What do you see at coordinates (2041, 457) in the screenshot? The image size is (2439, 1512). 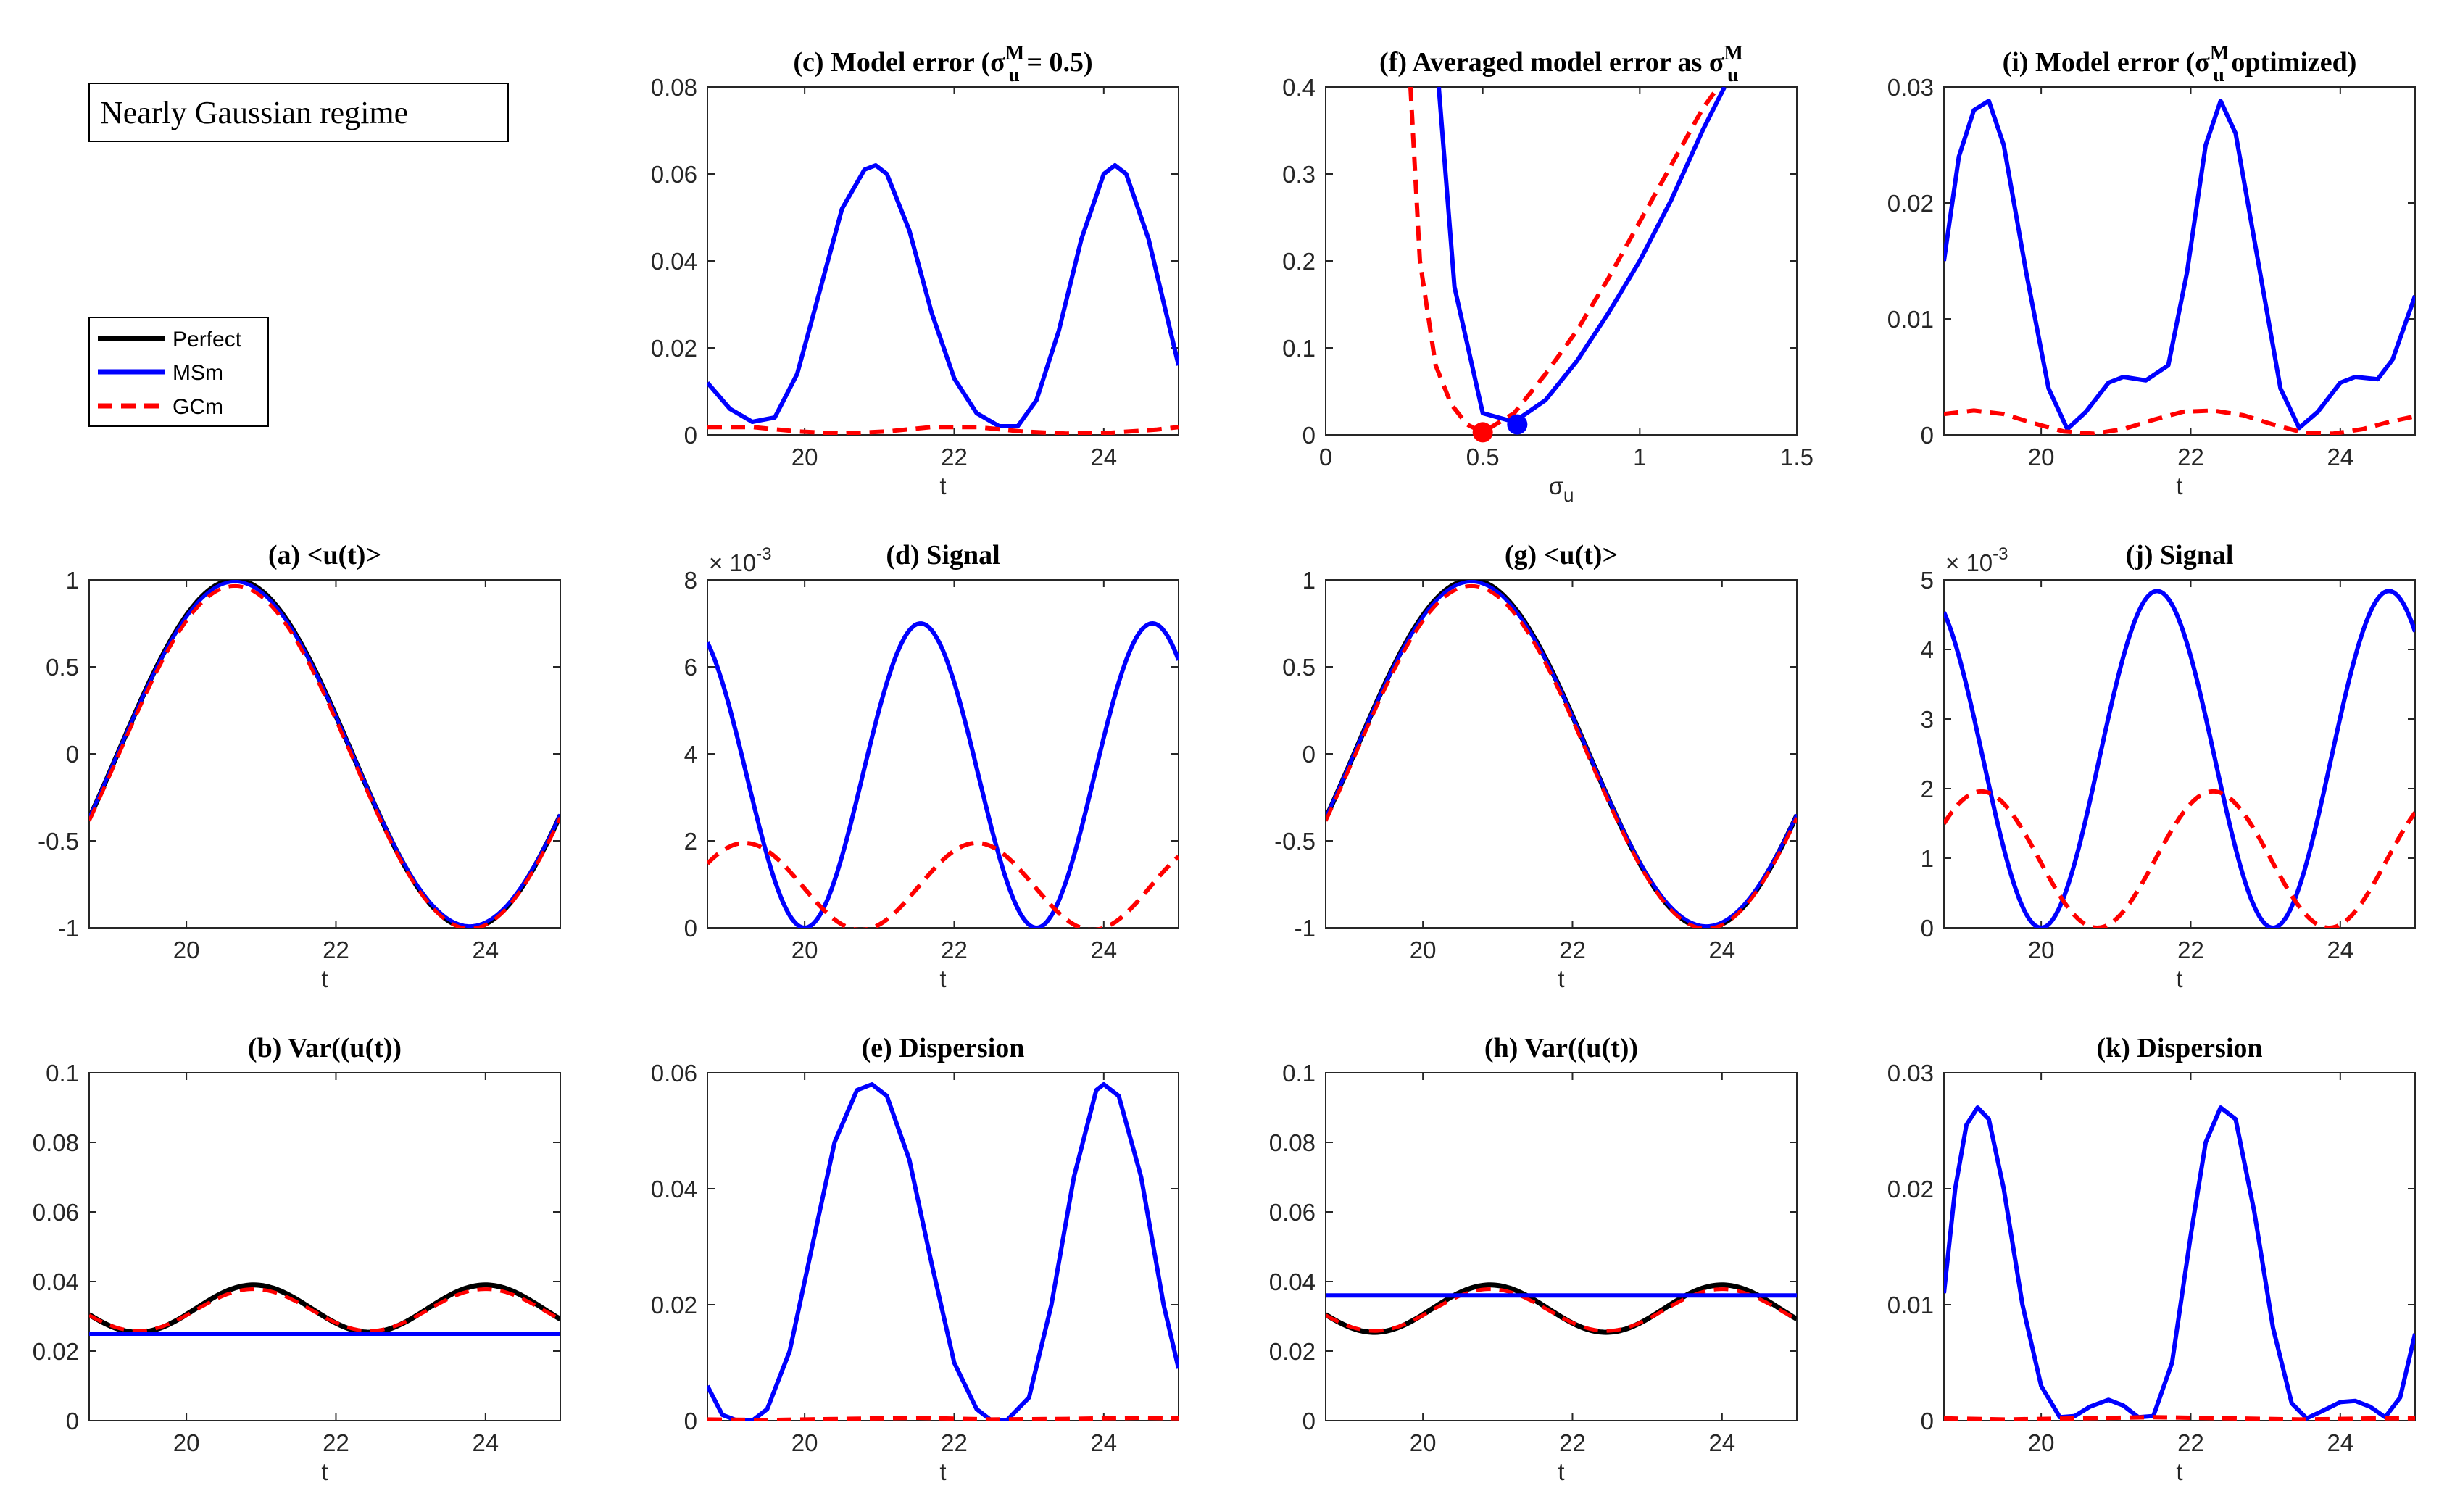 I see `xtick-label-i: 20` at bounding box center [2041, 457].